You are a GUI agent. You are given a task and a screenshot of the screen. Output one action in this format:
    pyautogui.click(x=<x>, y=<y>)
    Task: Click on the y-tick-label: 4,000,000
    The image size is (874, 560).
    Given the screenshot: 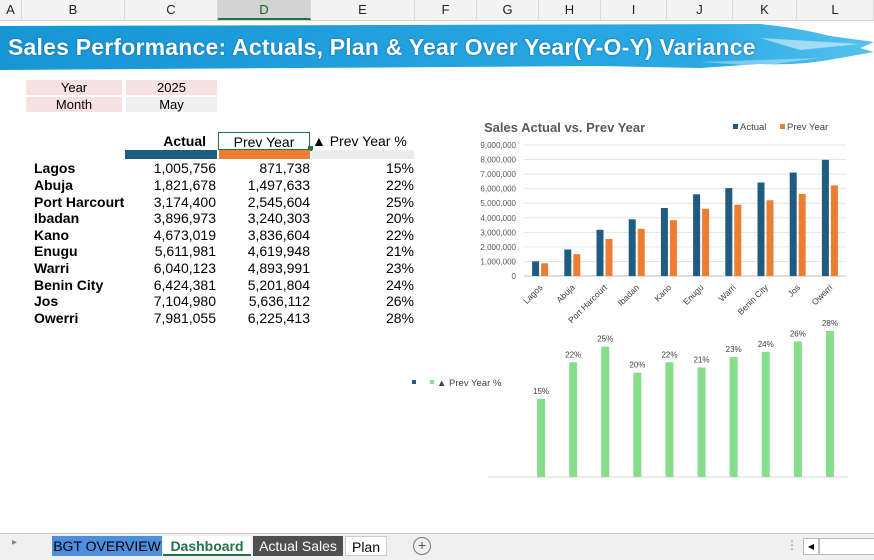 What is the action you would take?
    pyautogui.click(x=498, y=218)
    